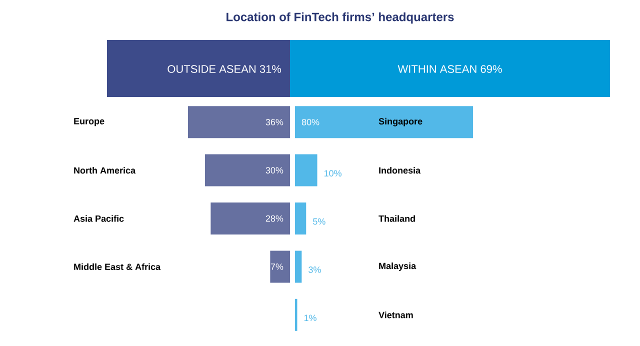  I want to click on y-tick-label: Singapore, so click(400, 122).